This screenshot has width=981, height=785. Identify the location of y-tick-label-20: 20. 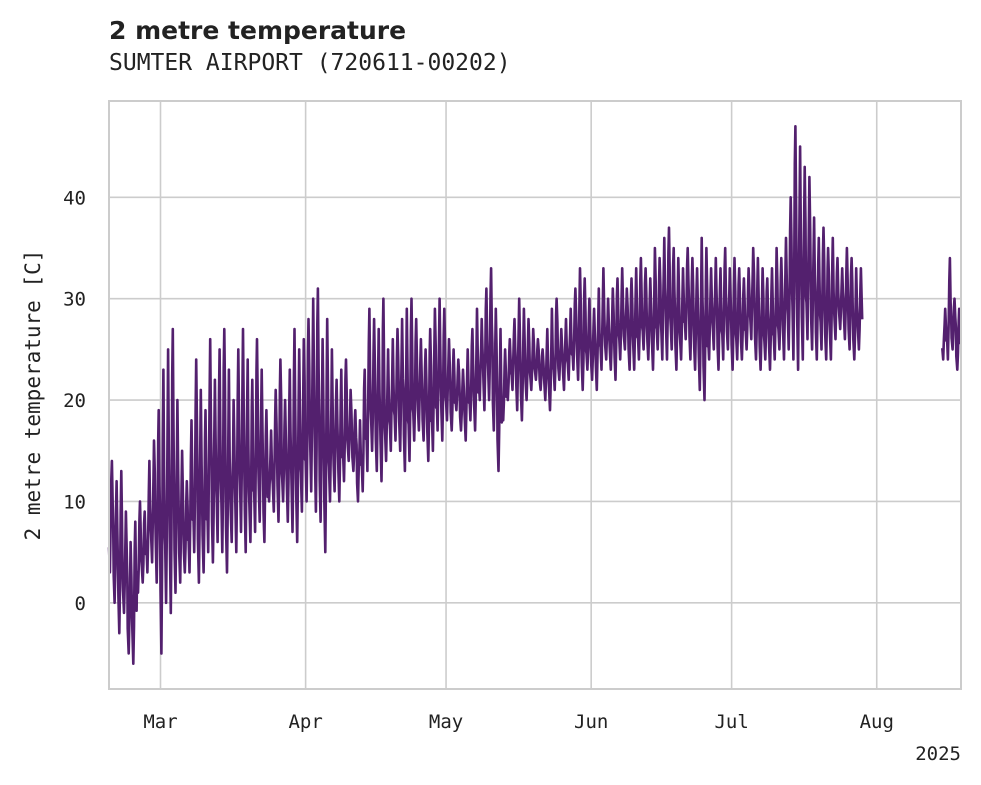
(74, 401).